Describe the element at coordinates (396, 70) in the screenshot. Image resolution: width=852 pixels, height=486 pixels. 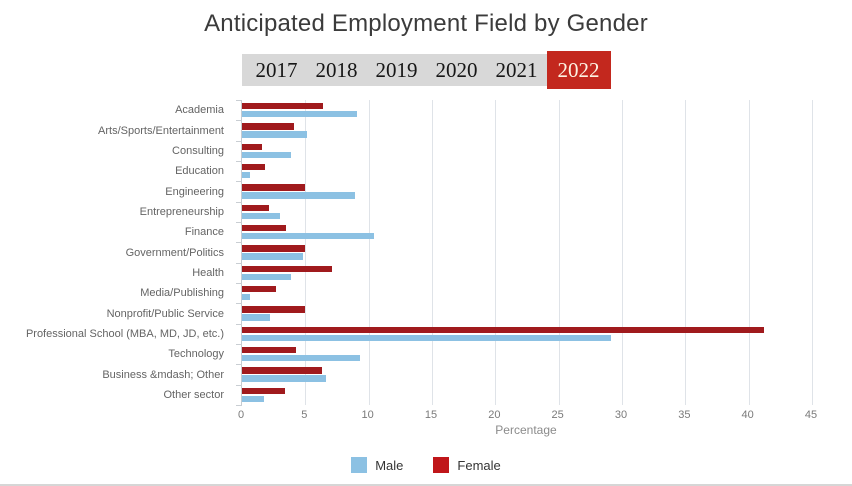
I see `year-tab-2019: 2019` at that location.